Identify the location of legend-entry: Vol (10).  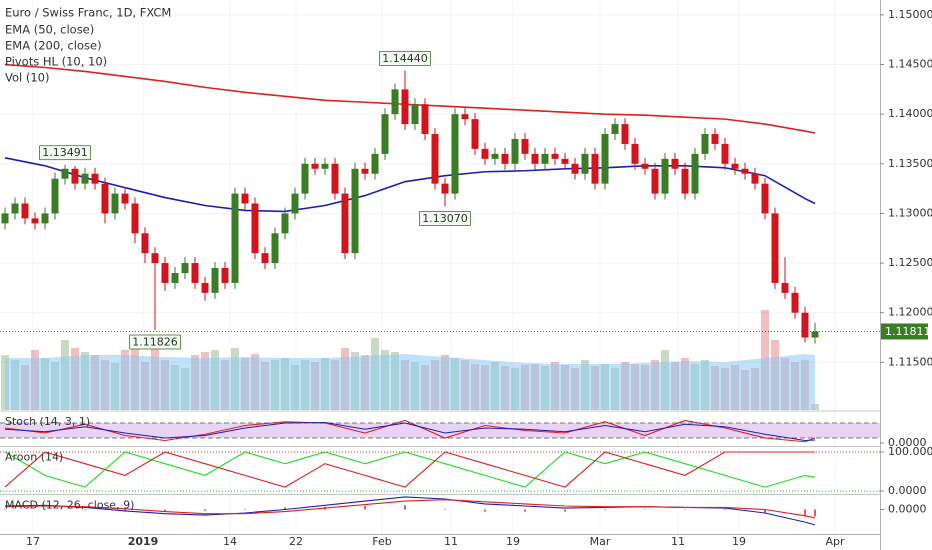
(27, 78).